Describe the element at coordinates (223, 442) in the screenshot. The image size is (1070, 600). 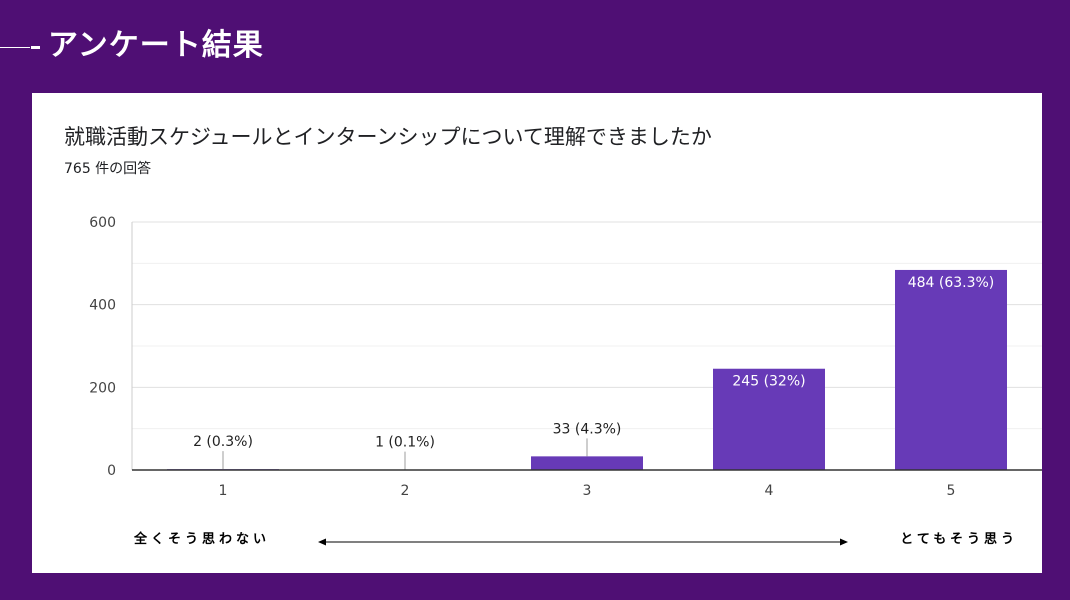
I see `data-label: 2 (0.3%)` at that location.